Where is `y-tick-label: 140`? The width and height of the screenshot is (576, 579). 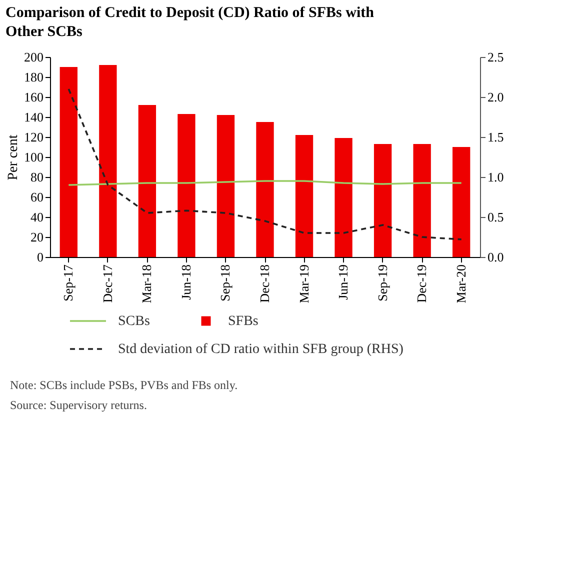 y-tick-label: 140 is located at coordinates (34, 117).